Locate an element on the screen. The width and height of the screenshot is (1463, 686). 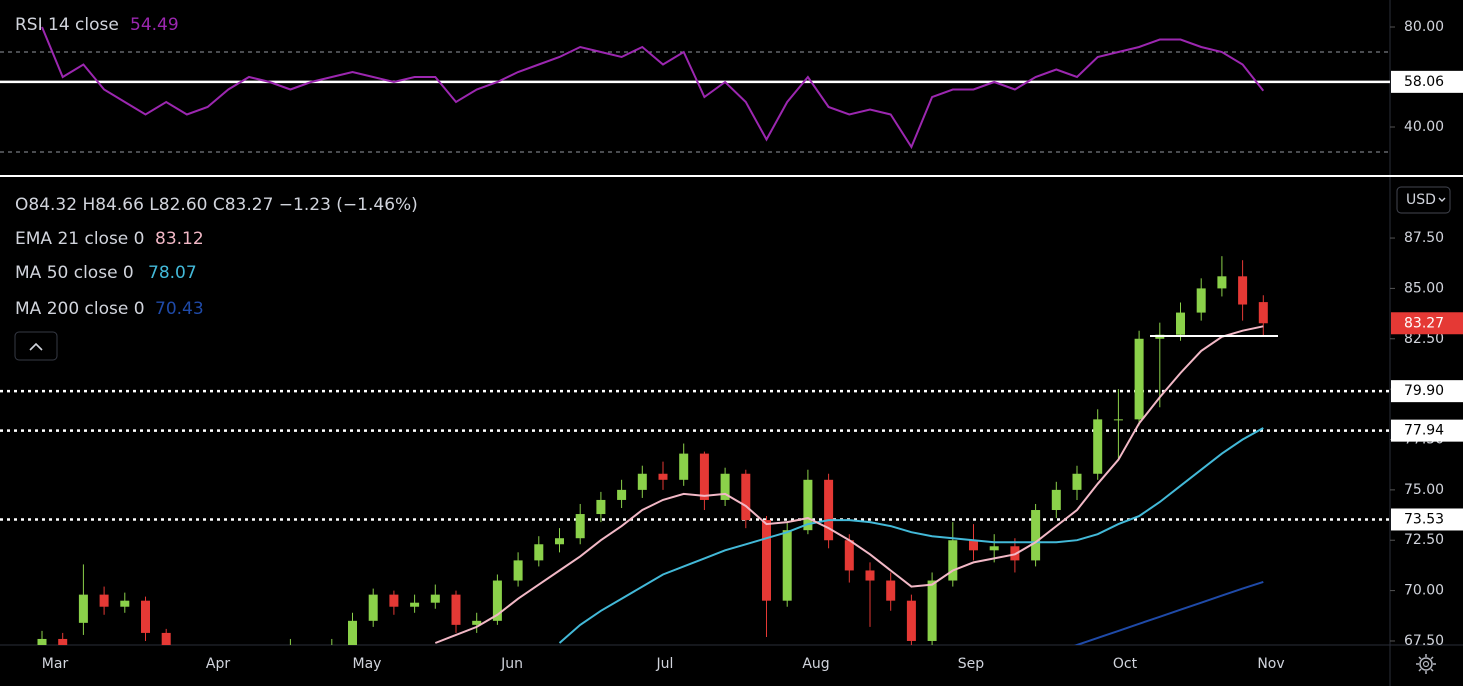
ma-legend-value: 83.12 is located at coordinates (179, 239).